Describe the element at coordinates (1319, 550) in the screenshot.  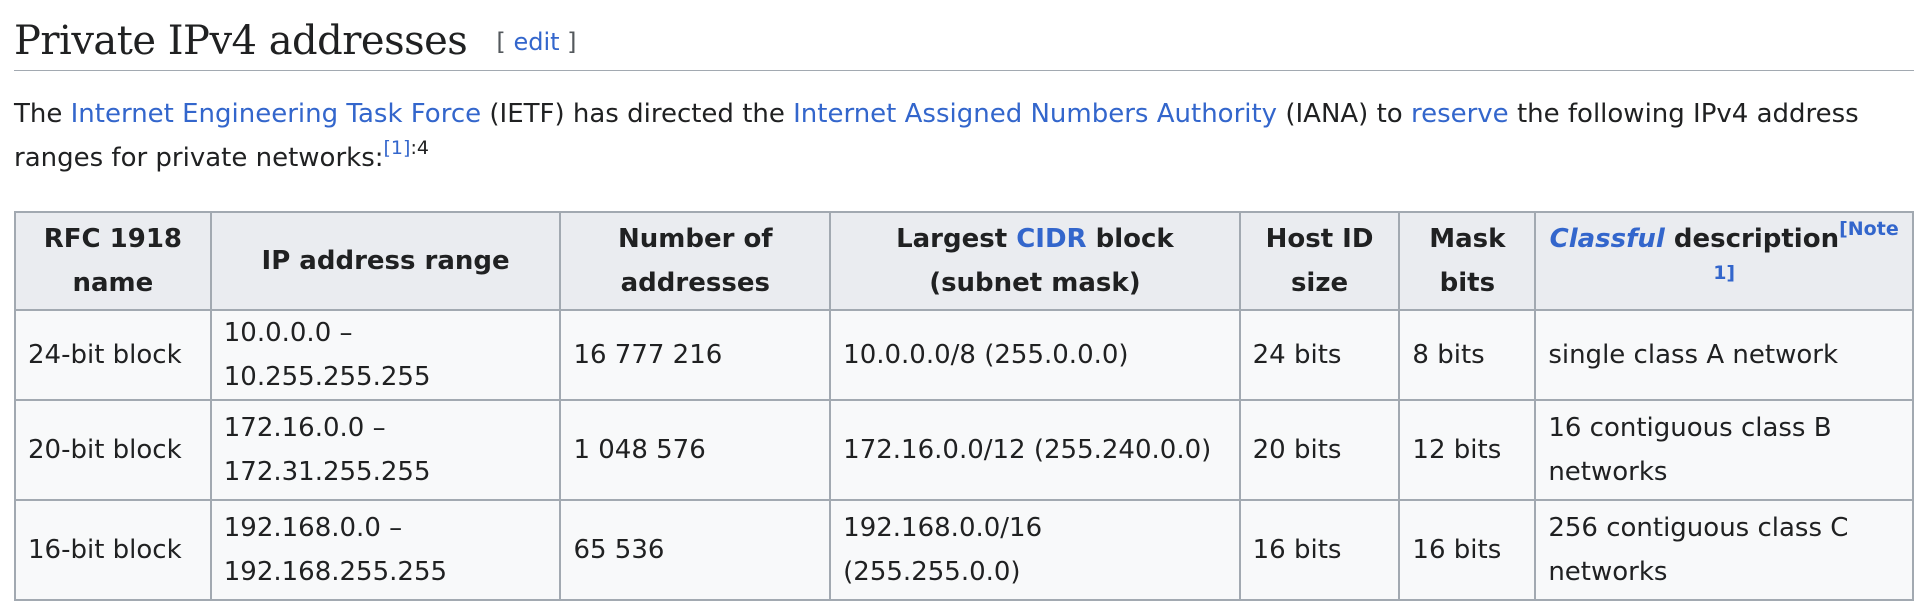
I see `cell-host-id: 16 bits` at that location.